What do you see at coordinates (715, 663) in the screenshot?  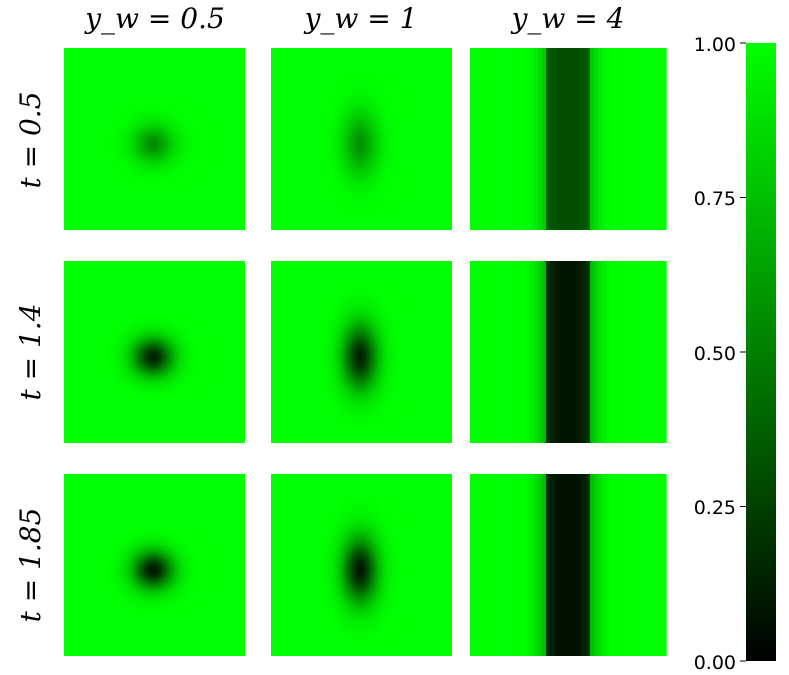 I see `colorbar-tick-label: 0.00` at bounding box center [715, 663].